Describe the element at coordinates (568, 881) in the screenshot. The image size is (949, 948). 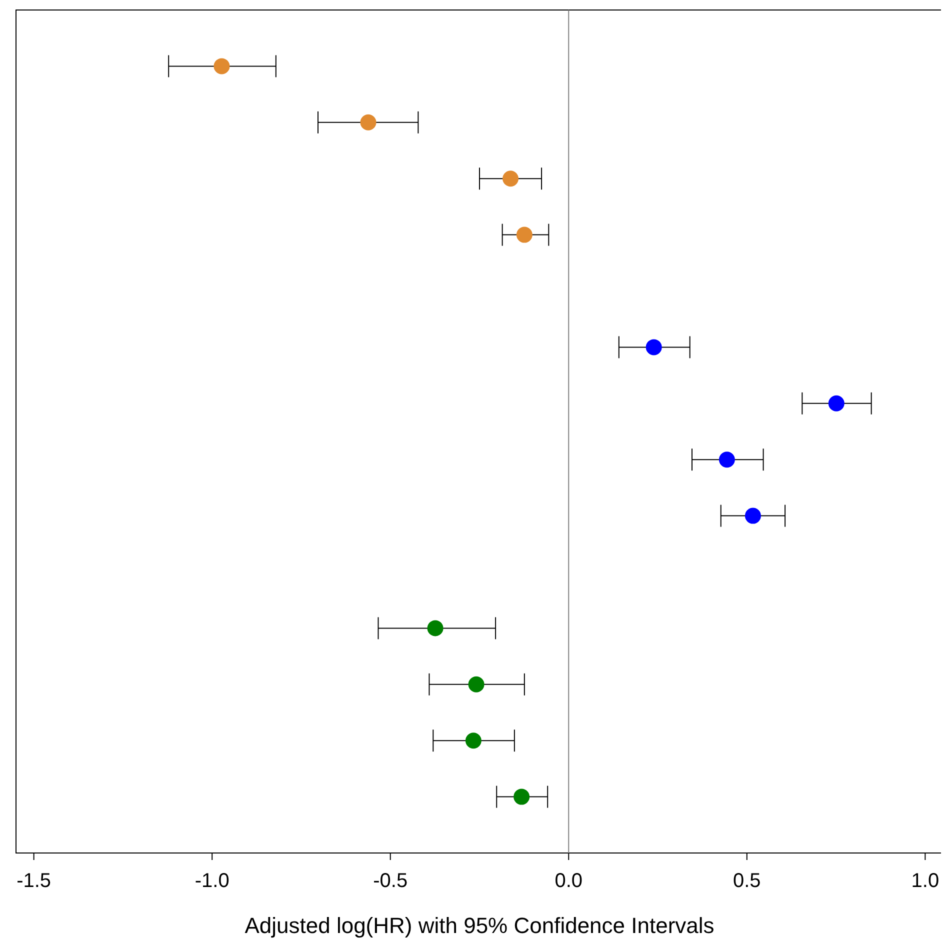
I see `x-tick-label: 0.0` at that location.